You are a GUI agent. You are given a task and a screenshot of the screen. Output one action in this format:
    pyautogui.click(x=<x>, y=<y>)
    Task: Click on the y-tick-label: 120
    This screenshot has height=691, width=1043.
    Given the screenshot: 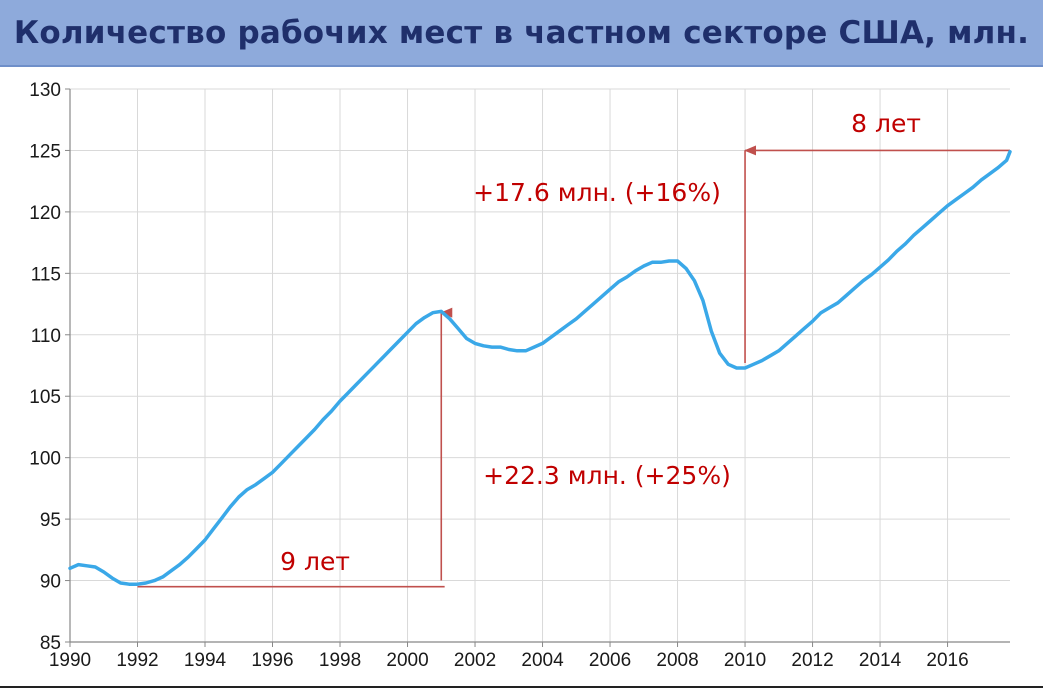 What is the action you would take?
    pyautogui.click(x=45, y=213)
    